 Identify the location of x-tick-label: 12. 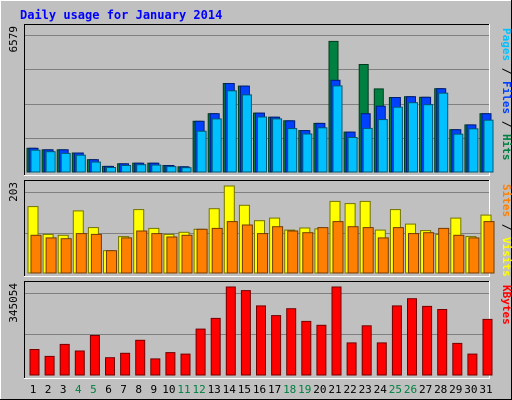
(198, 389).